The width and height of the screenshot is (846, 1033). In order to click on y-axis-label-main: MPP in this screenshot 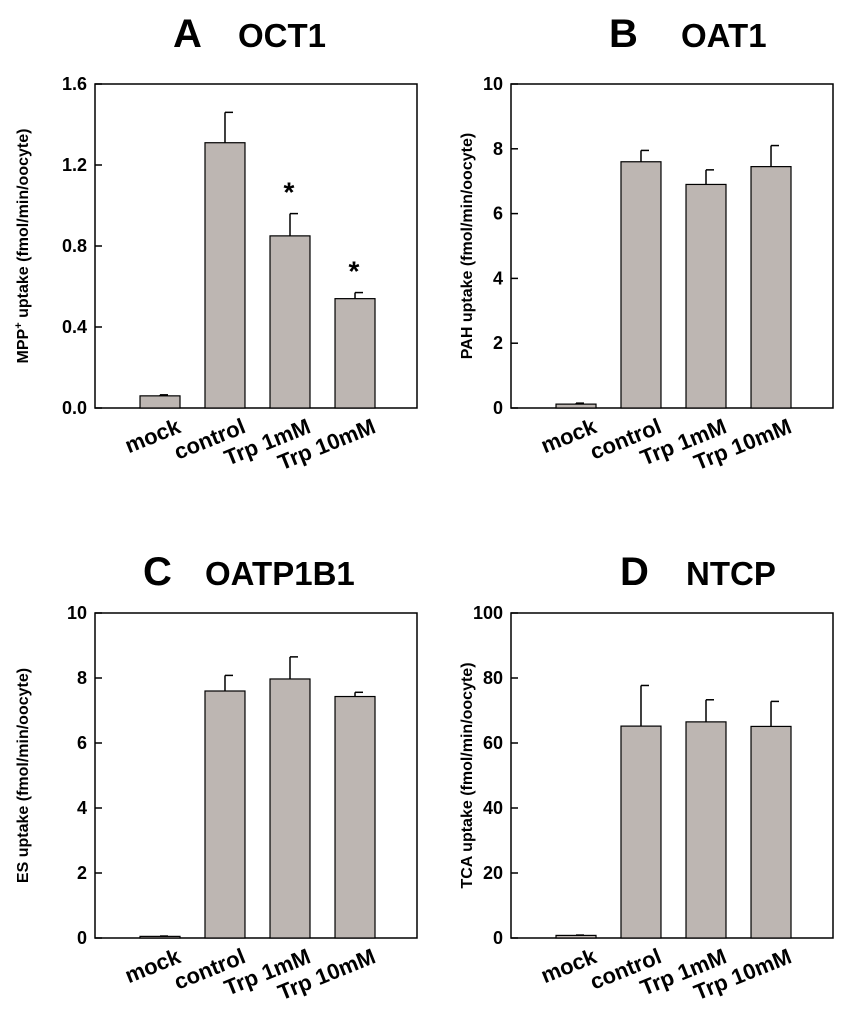, I will do `click(23, 345)`.